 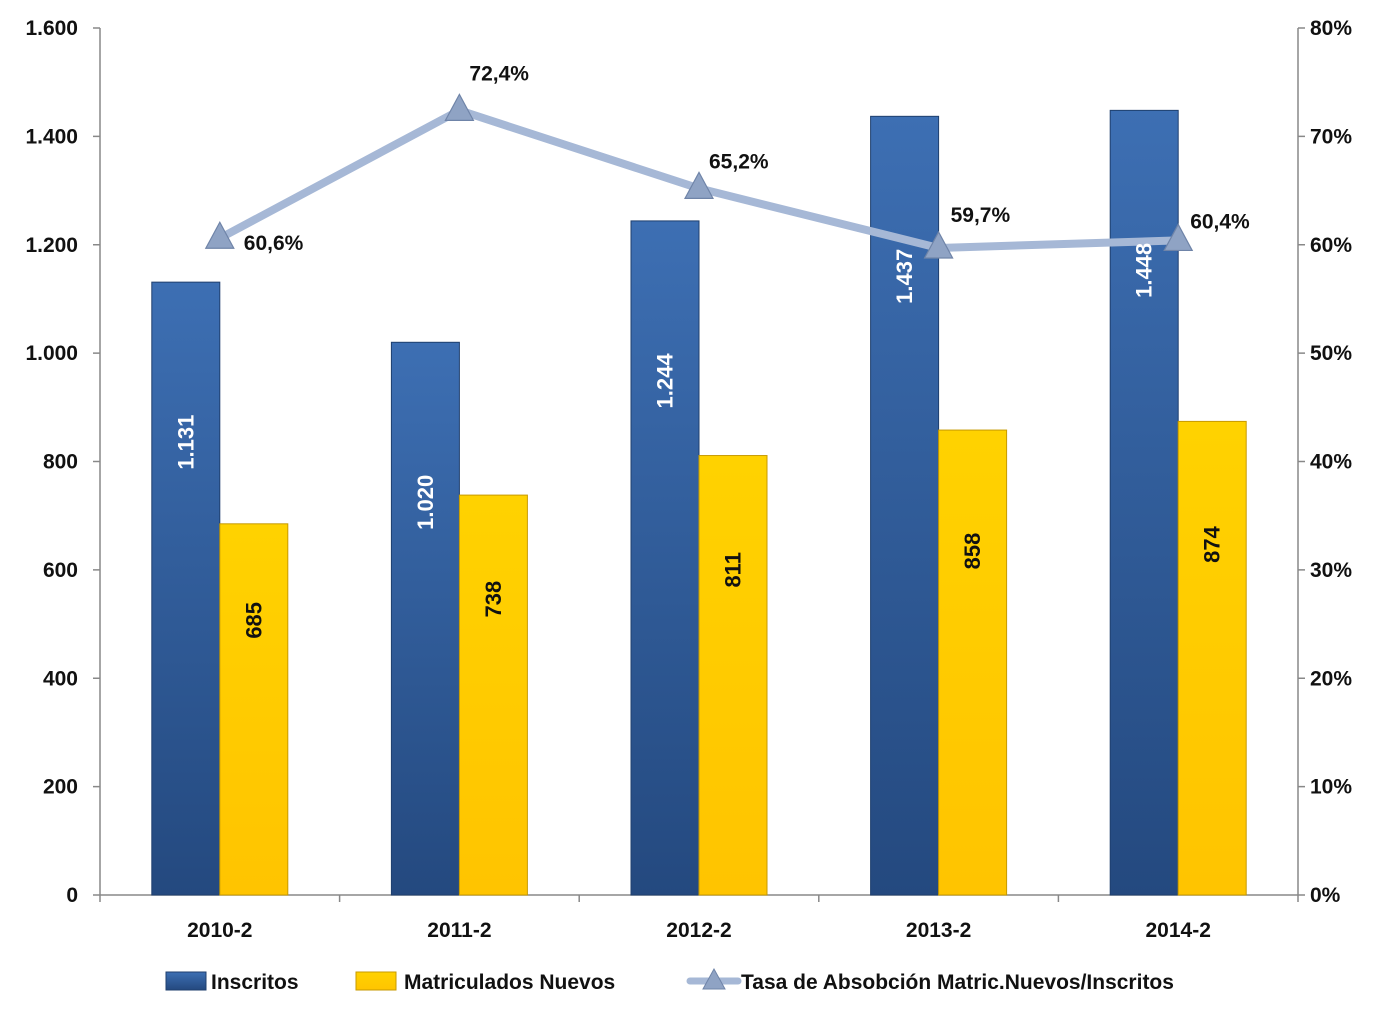 I want to click on y-right-tick-label: 50%, so click(x=1331, y=353).